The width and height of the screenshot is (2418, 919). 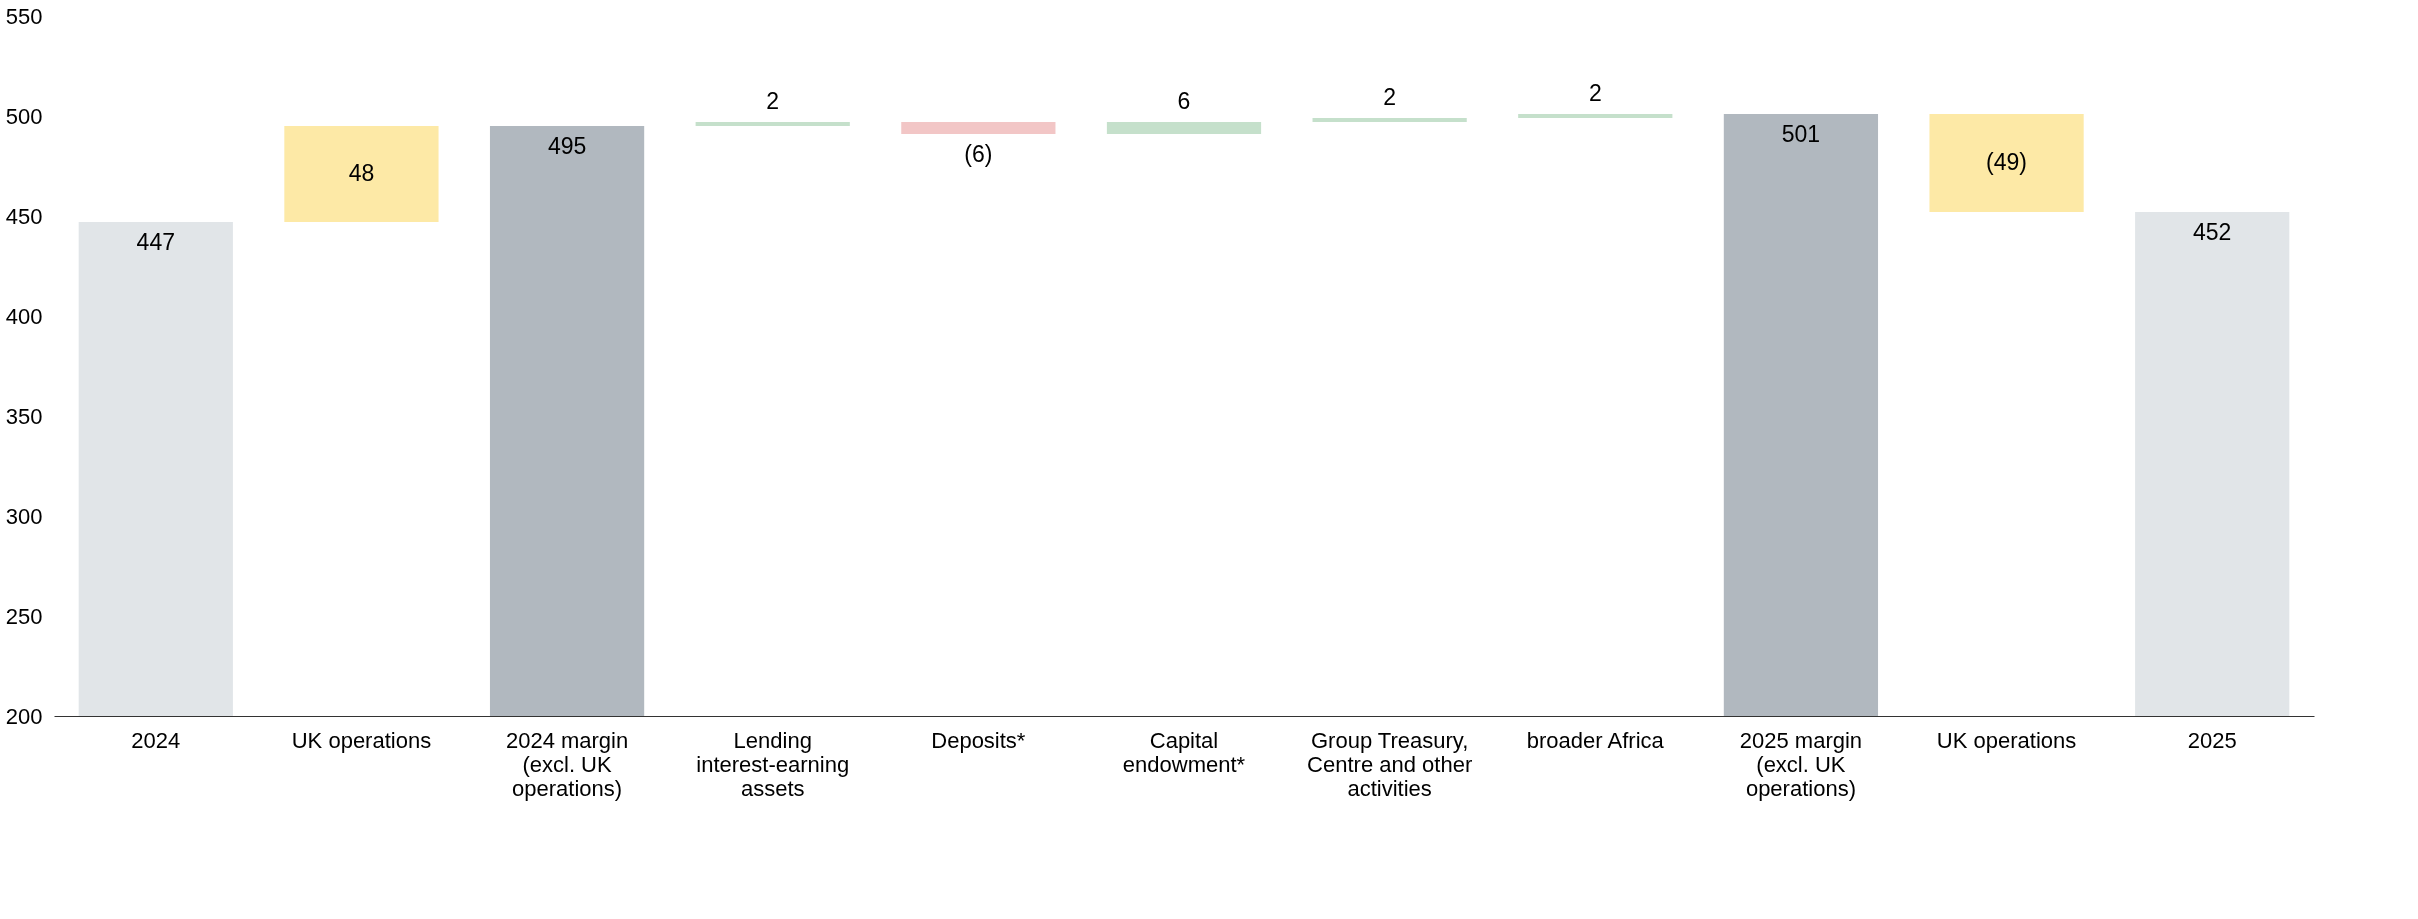 I want to click on y-tick-label: 250, so click(x=24, y=616).